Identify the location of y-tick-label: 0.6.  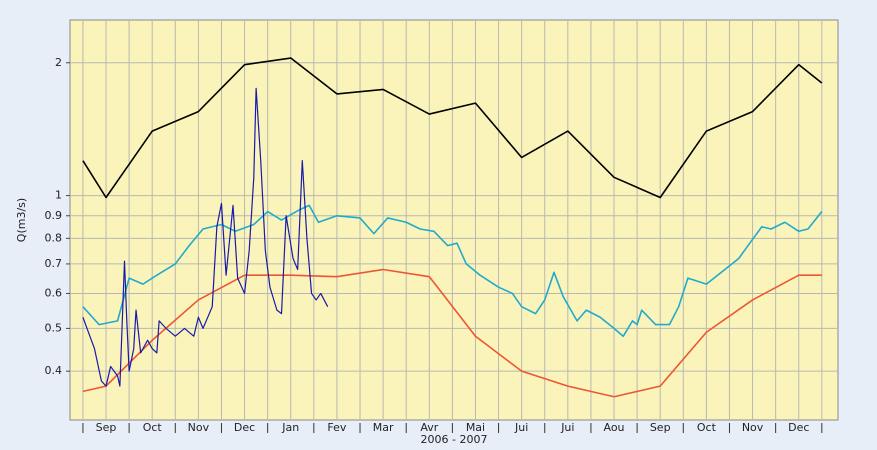
(54, 292).